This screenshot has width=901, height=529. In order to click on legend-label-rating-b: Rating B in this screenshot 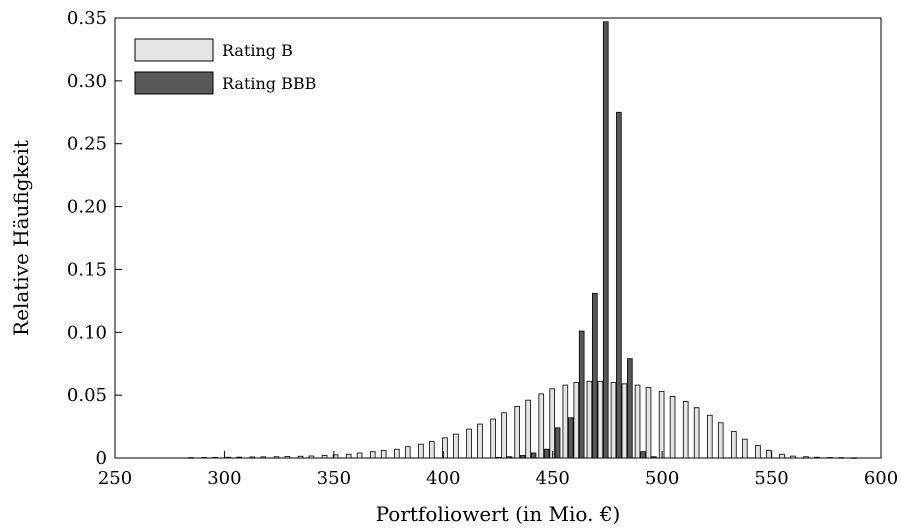, I will do `click(257, 50)`.